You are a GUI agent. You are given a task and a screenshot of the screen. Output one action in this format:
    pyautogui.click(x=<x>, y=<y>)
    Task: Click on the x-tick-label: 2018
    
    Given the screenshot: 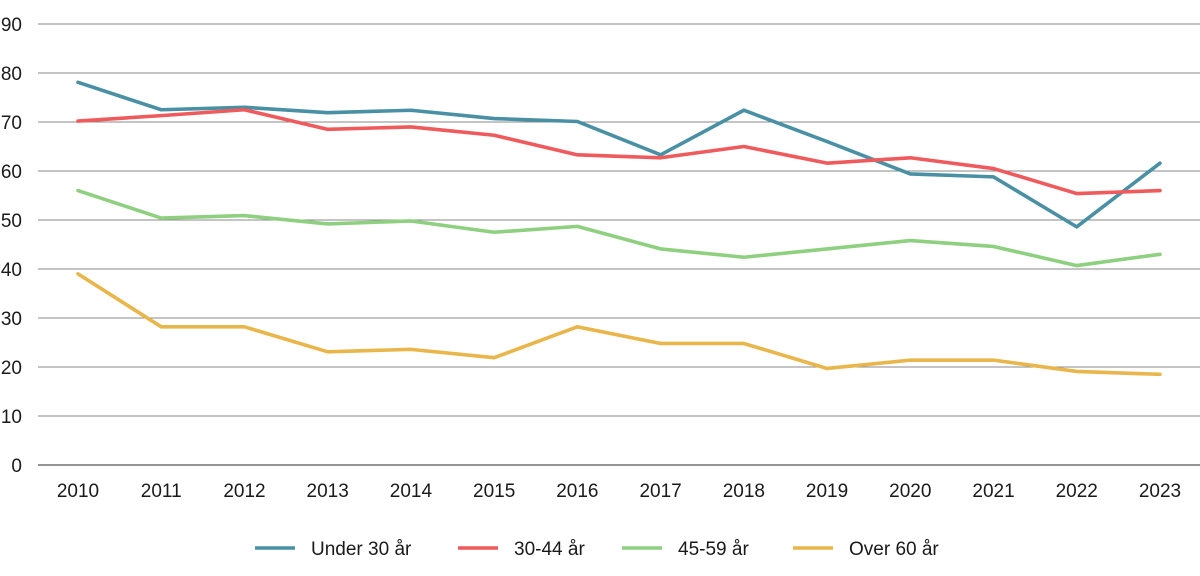 What is the action you would take?
    pyautogui.click(x=744, y=491)
    